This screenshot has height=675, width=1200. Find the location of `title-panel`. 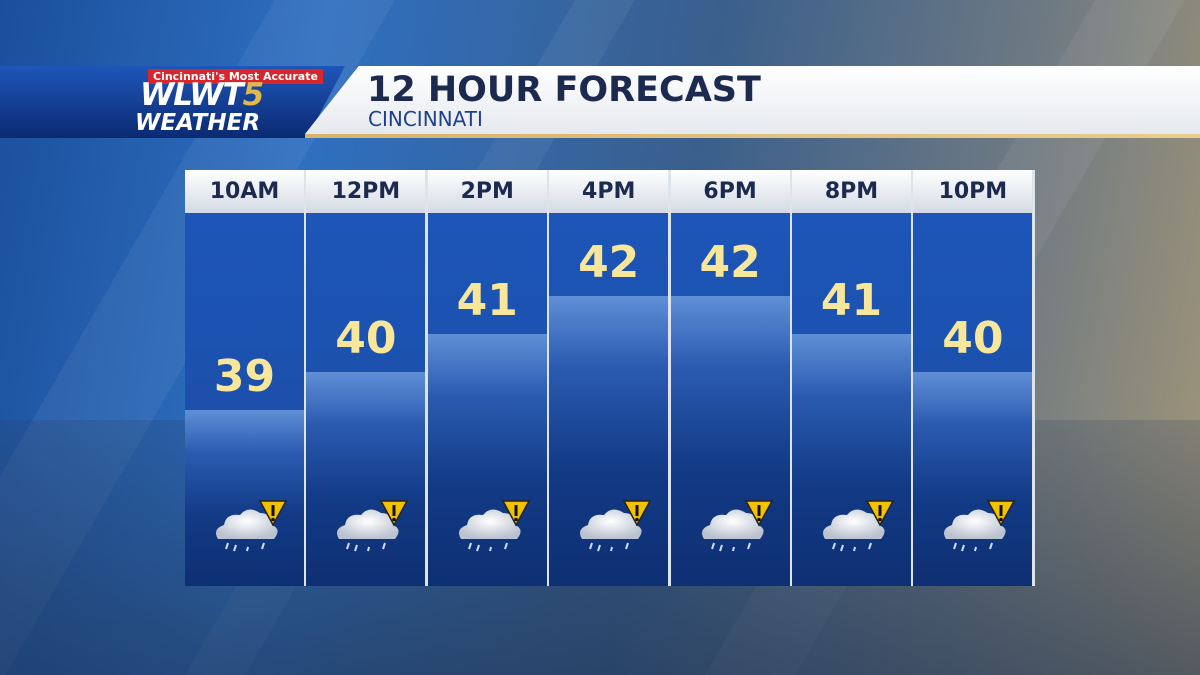

title-panel is located at coordinates (752, 100).